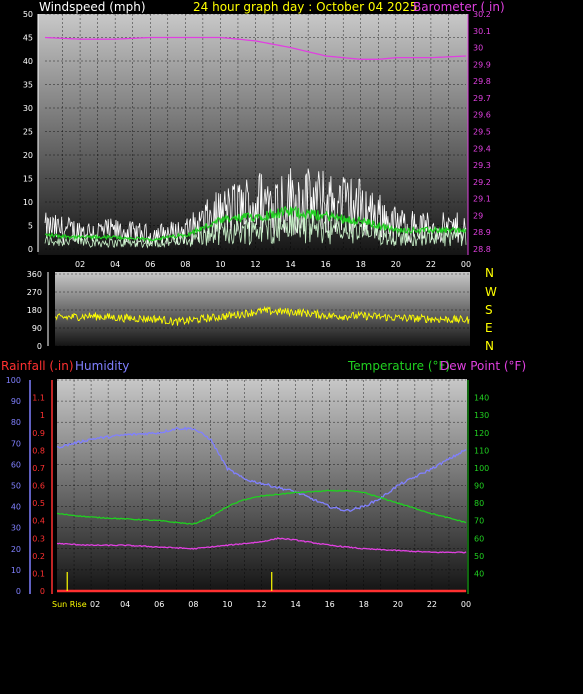 The height and width of the screenshot is (694, 583). Describe the element at coordinates (290, 264) in the screenshot. I see `wind-x-tick-label: 14` at that location.